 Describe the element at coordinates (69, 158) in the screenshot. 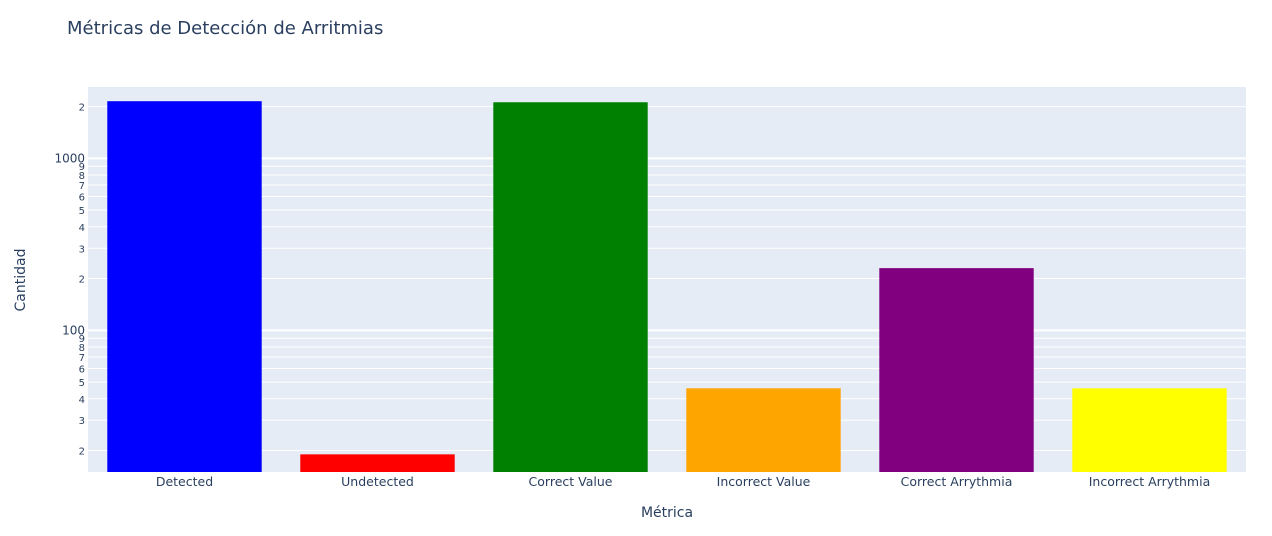

I see `y-tick-label: 1000` at that location.